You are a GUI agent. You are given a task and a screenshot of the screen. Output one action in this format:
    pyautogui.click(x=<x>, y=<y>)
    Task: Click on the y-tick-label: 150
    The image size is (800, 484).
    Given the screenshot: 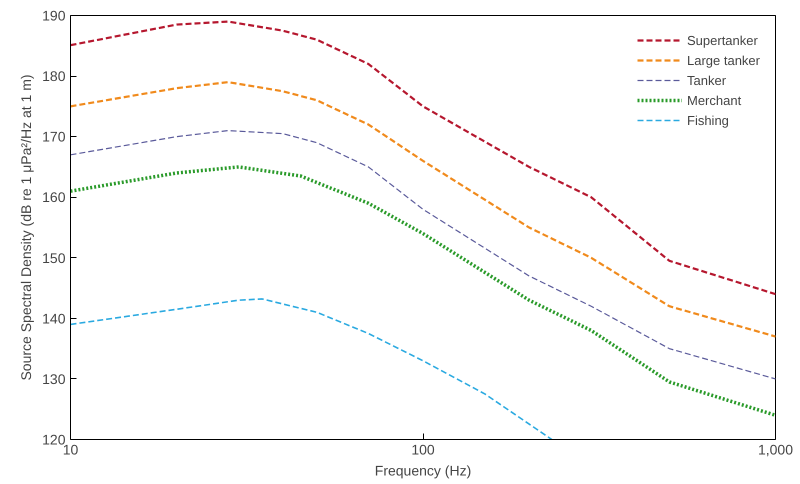 What is the action you would take?
    pyautogui.click(x=54, y=258)
    